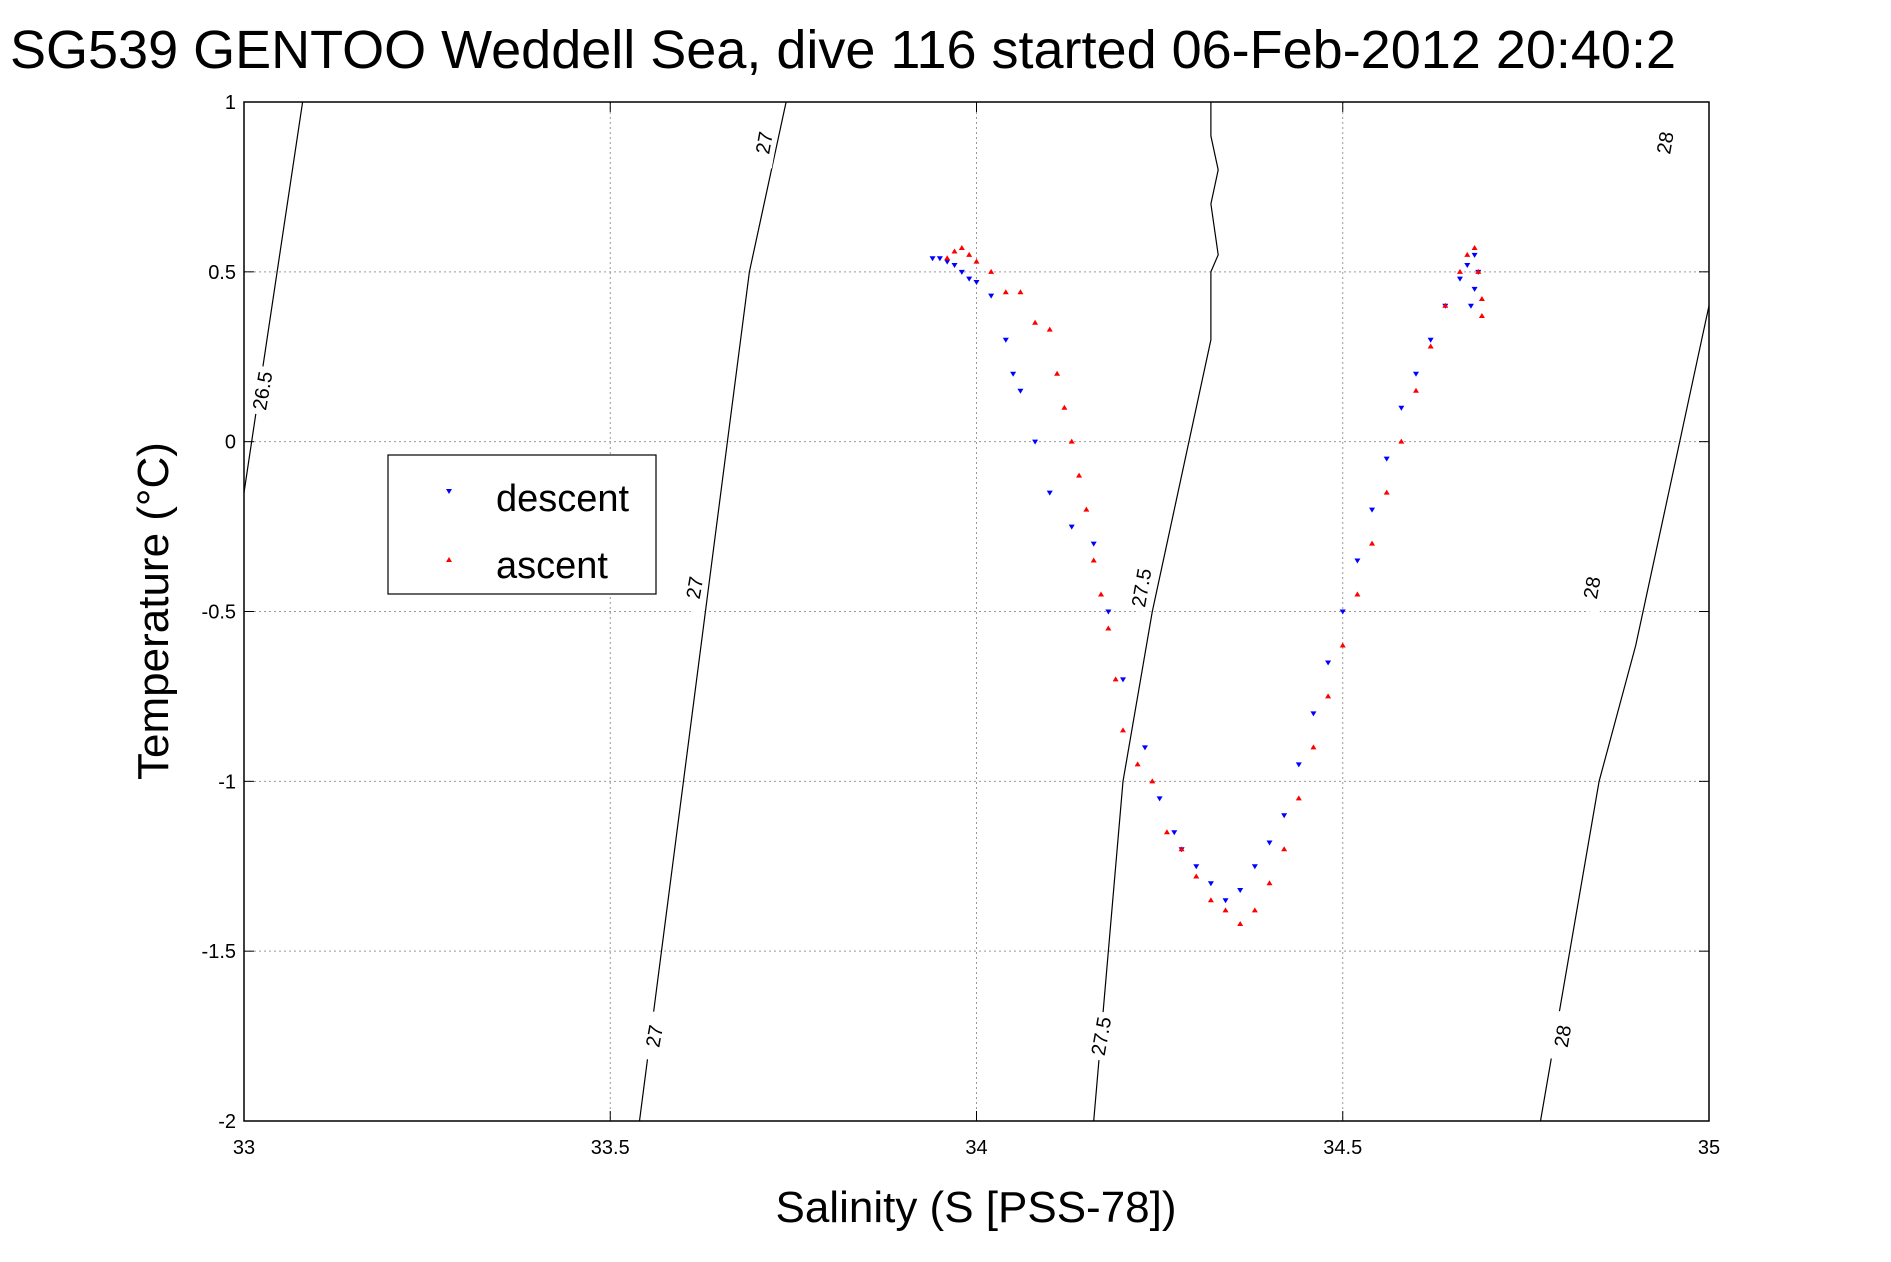 This screenshot has width=1891, height=1262. What do you see at coordinates (230, 443) in the screenshot?
I see `y-tick-label: 0` at bounding box center [230, 443].